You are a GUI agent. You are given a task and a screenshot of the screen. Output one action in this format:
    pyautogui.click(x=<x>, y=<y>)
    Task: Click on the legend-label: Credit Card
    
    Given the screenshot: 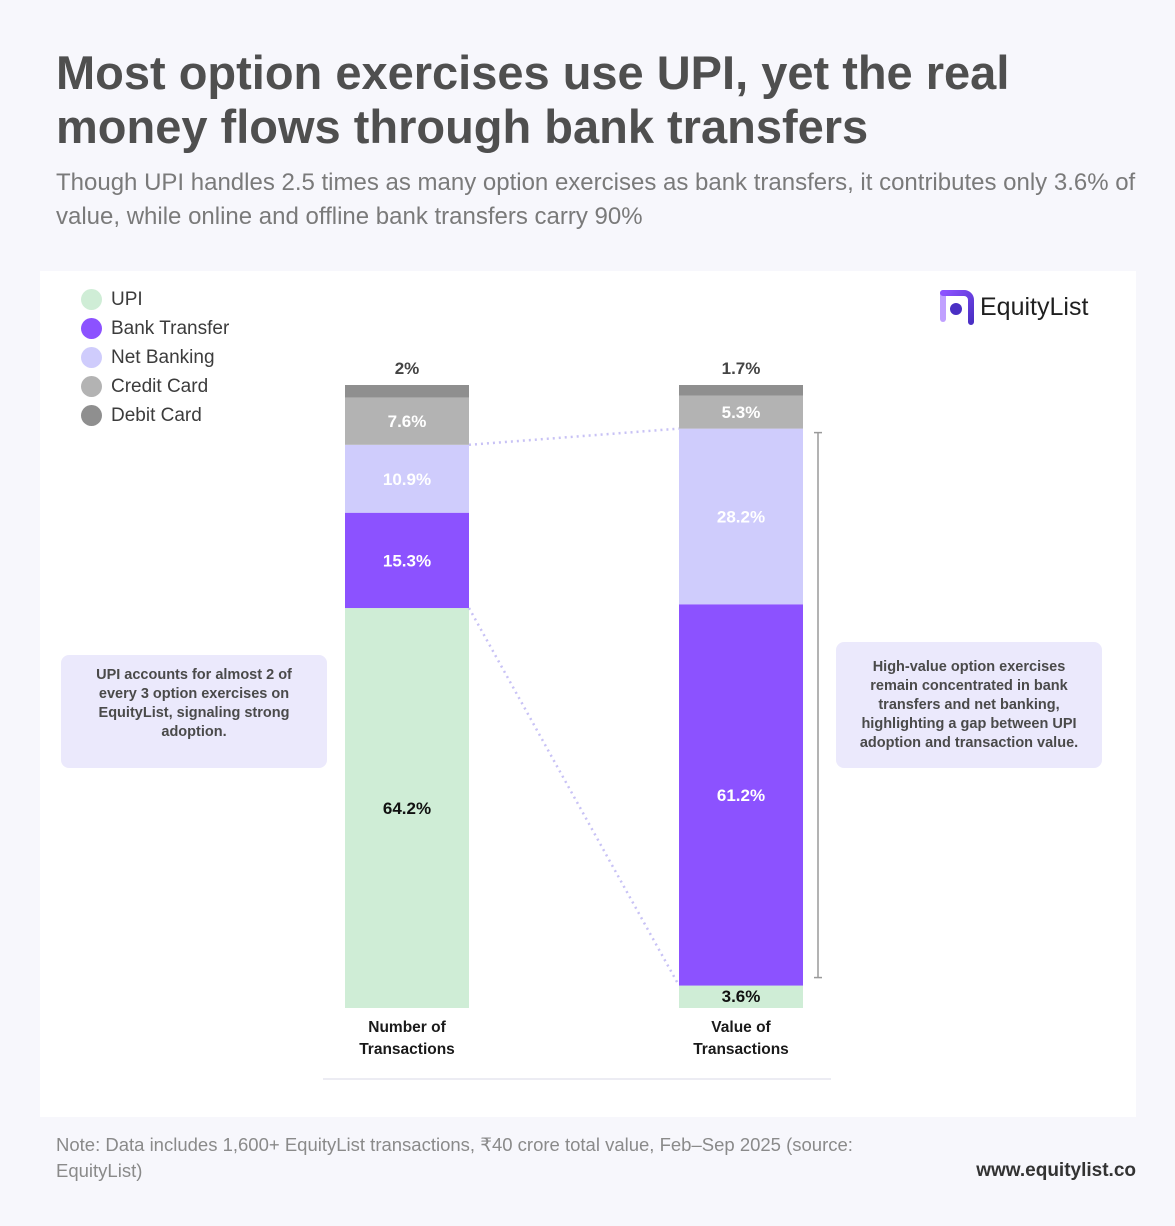 What is the action you would take?
    pyautogui.click(x=160, y=386)
    